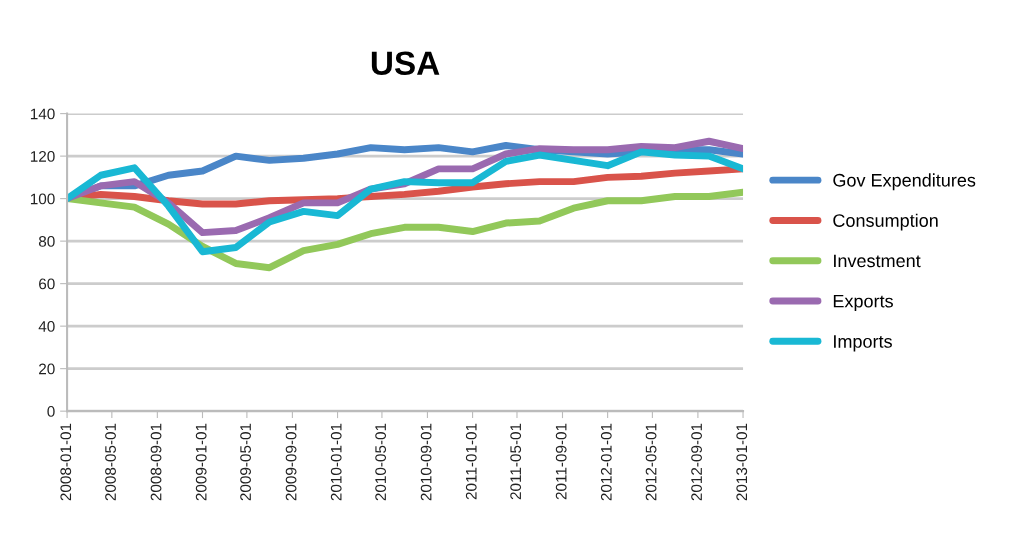 This screenshot has width=1032, height=541. Describe the element at coordinates (47, 369) in the screenshot. I see `y-tick-label: 20` at that location.